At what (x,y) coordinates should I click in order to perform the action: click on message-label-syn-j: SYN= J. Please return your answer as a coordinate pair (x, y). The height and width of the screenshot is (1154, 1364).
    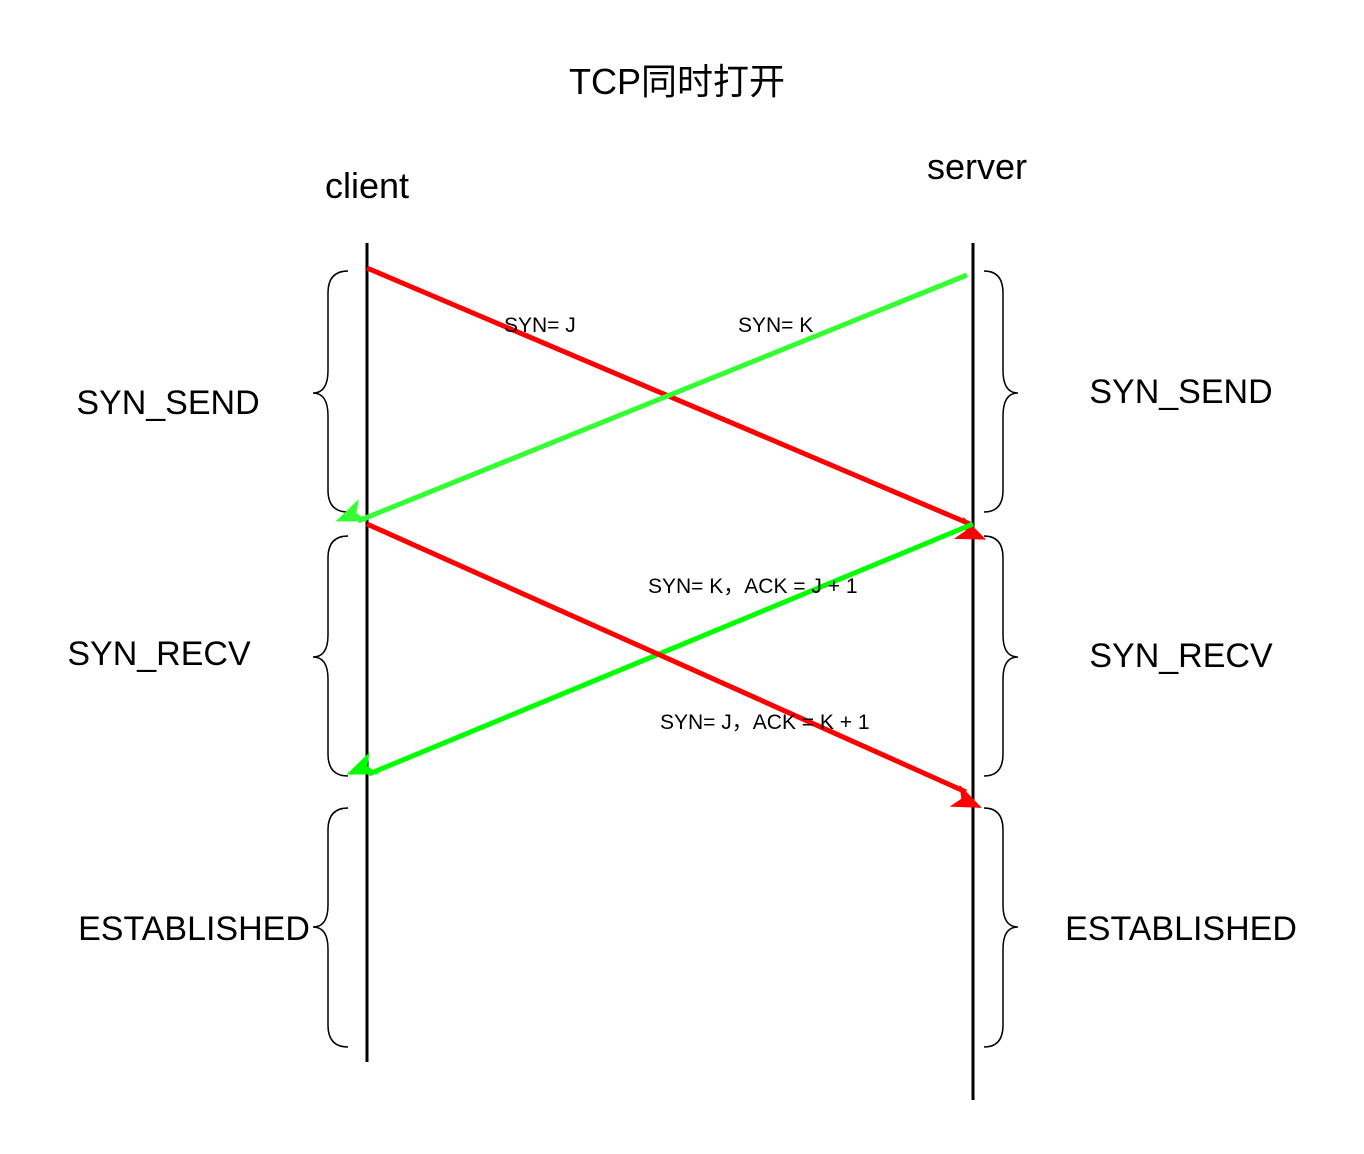
    Looking at the image, I should click on (540, 325).